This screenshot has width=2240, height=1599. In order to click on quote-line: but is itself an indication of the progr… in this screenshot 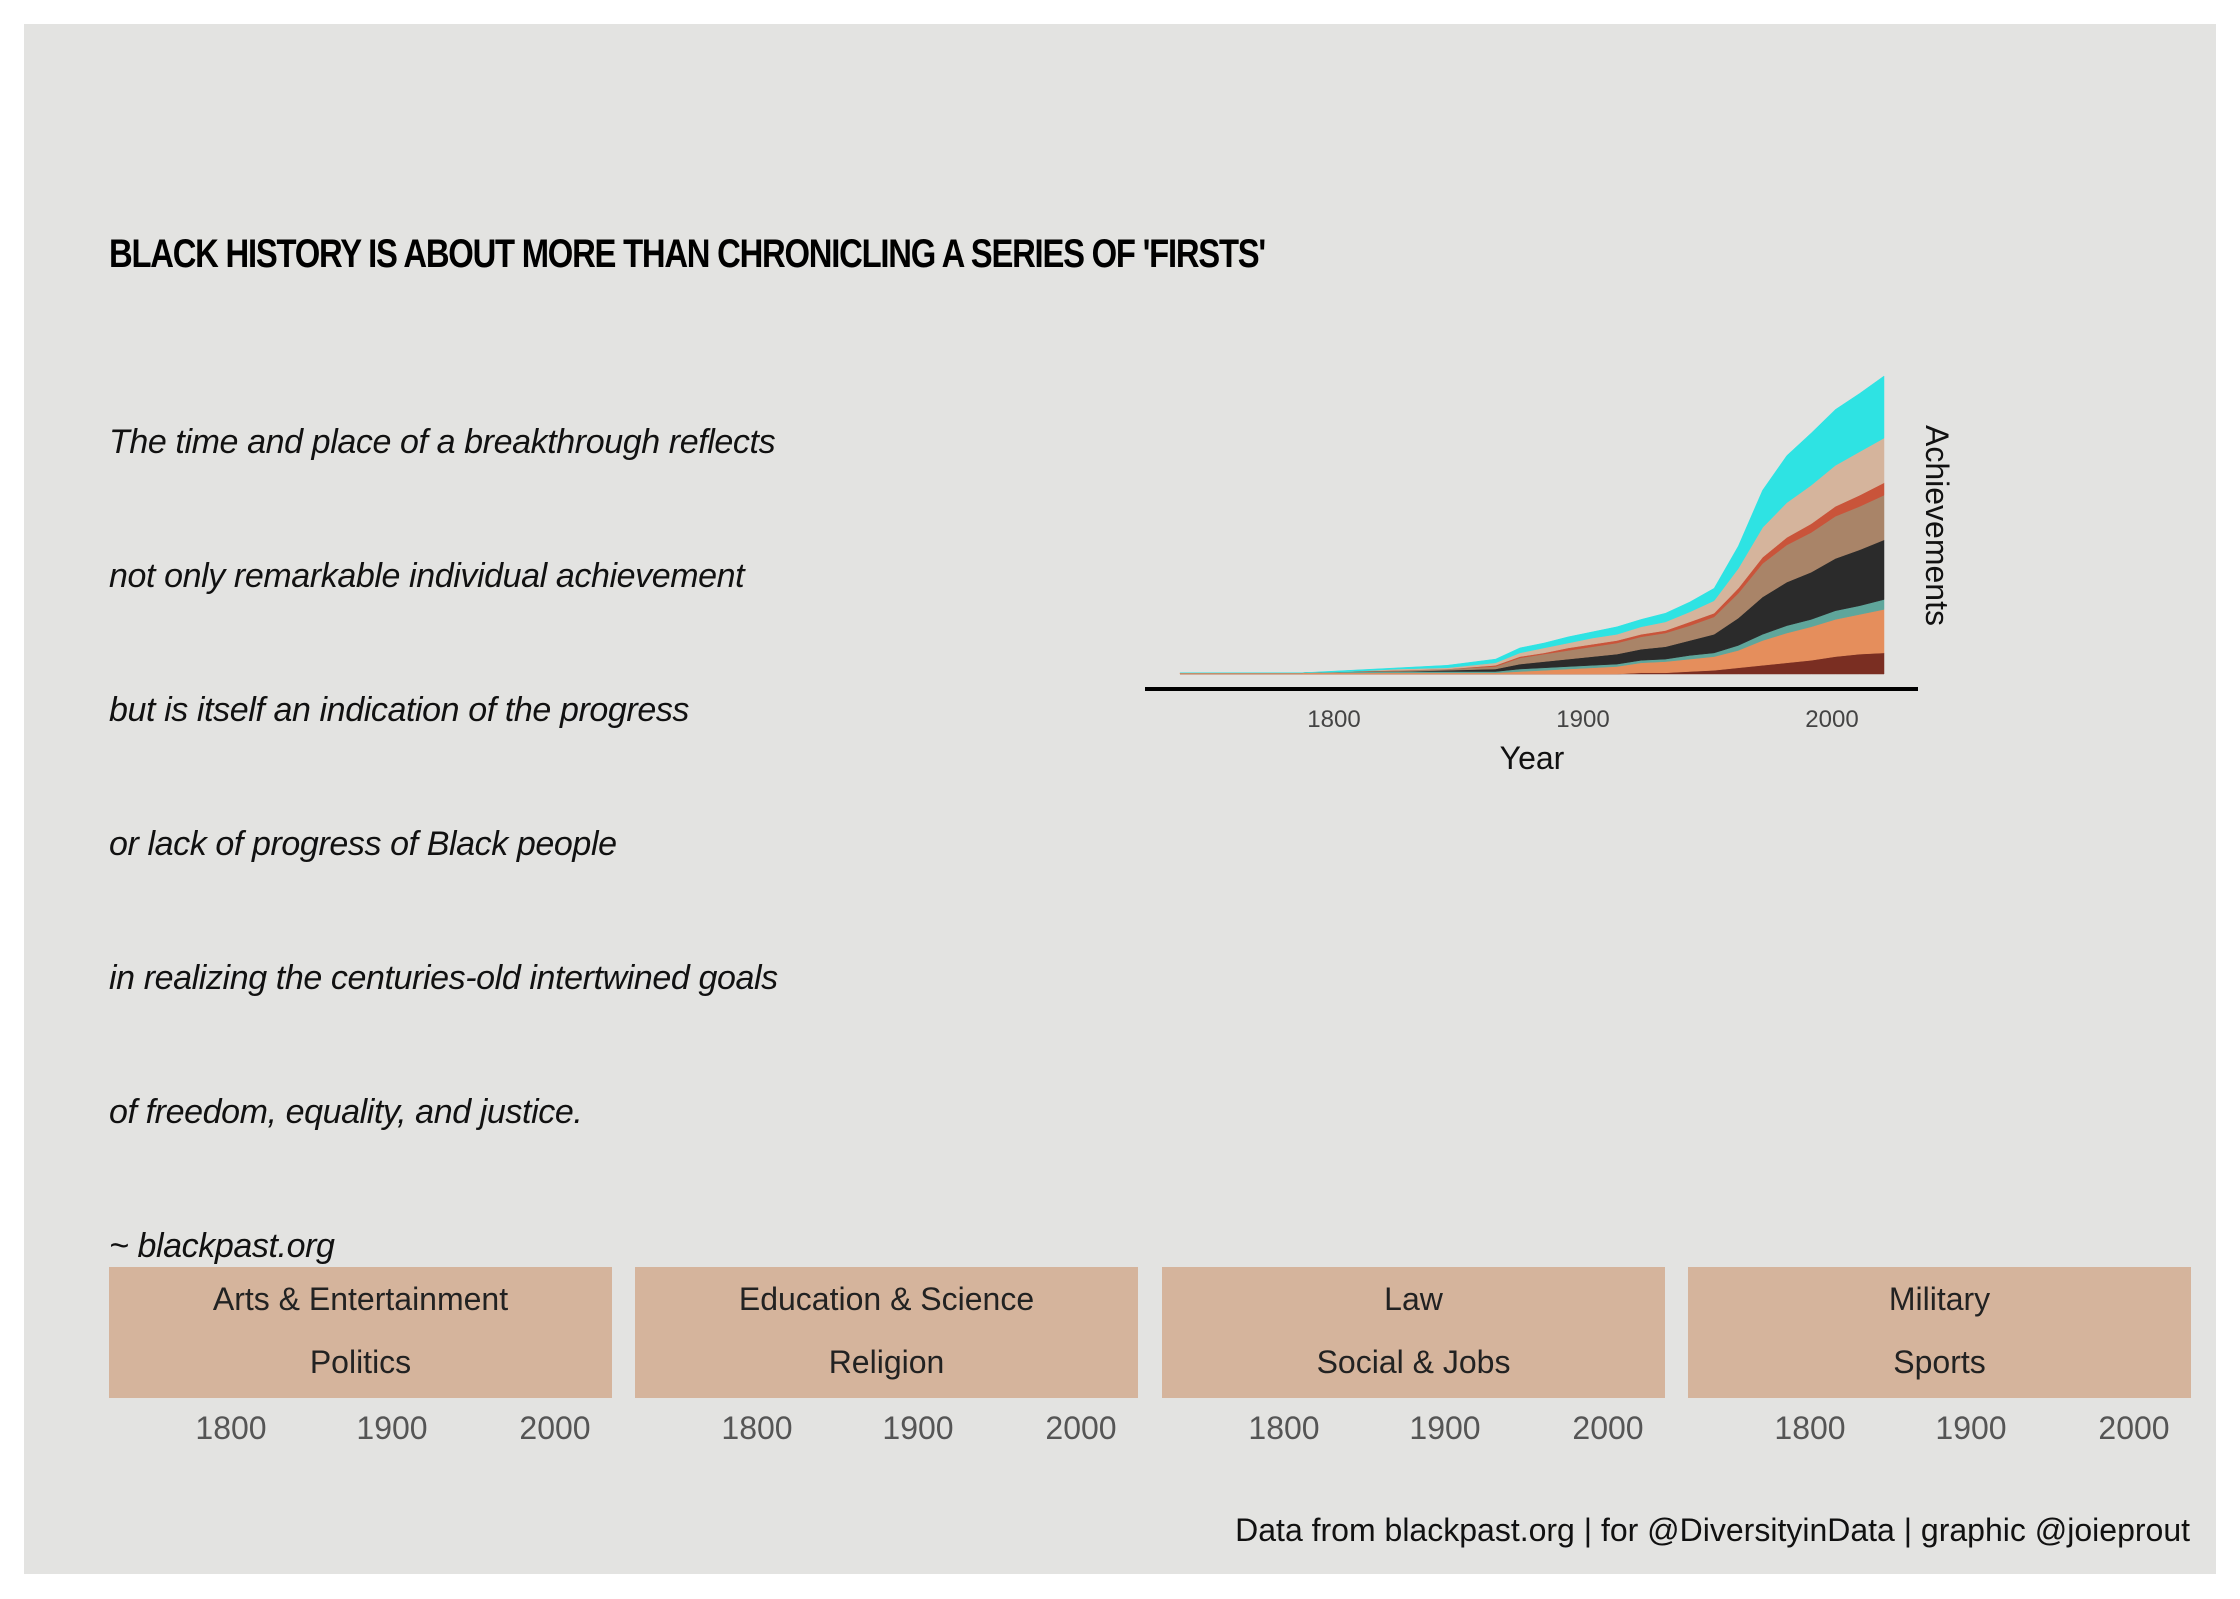, I will do `click(399, 710)`.